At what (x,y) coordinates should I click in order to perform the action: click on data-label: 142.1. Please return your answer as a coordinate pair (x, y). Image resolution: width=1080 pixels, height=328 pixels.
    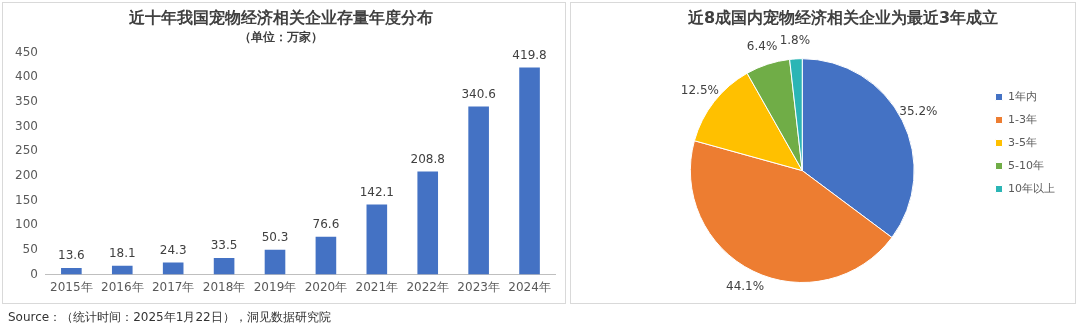
    Looking at the image, I should click on (376, 191).